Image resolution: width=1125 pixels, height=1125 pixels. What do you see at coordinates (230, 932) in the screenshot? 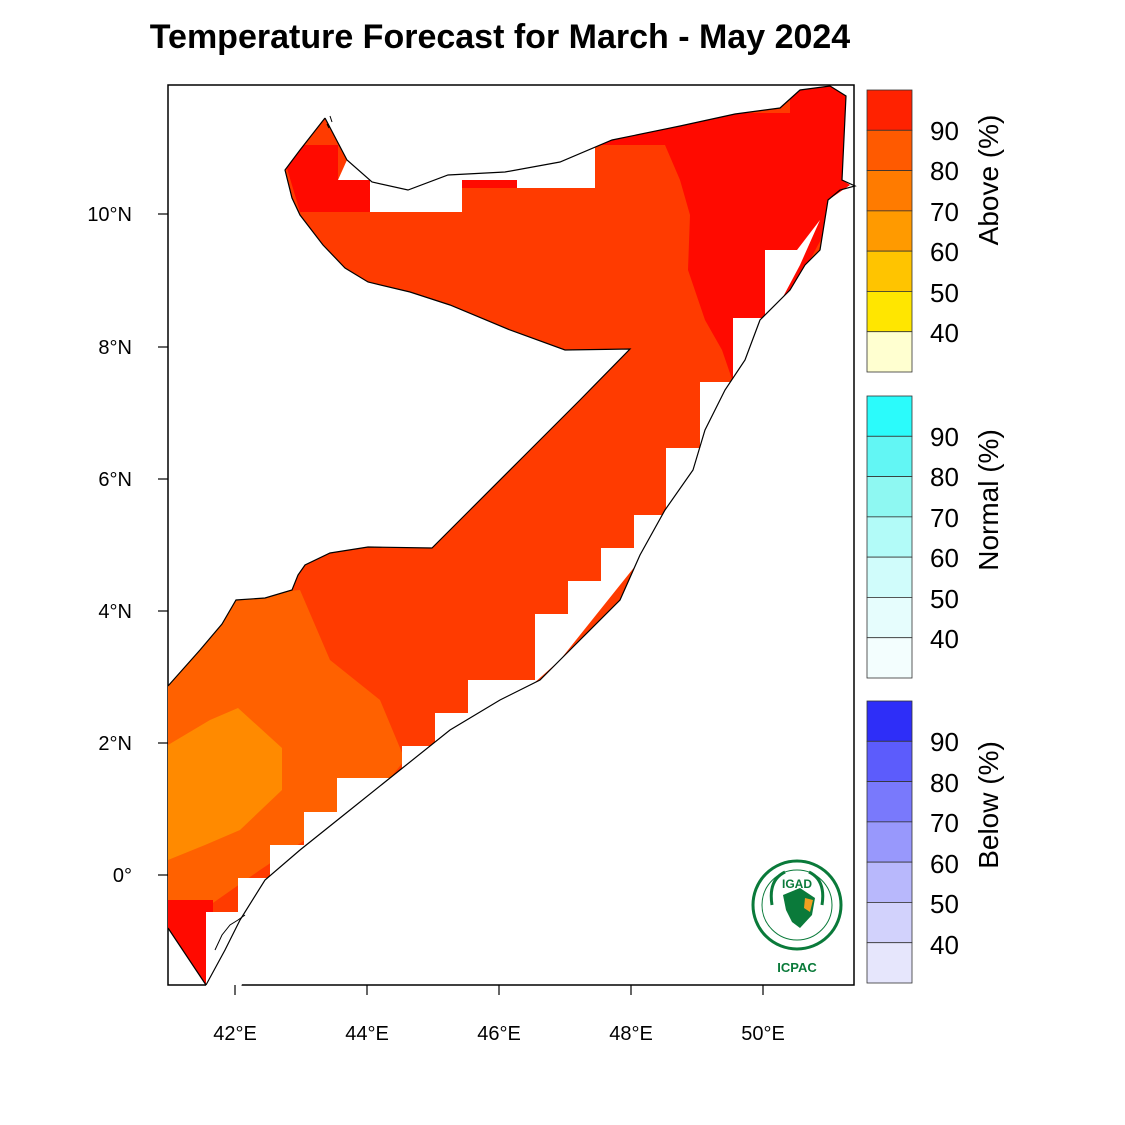
I see `islands-south` at bounding box center [230, 932].